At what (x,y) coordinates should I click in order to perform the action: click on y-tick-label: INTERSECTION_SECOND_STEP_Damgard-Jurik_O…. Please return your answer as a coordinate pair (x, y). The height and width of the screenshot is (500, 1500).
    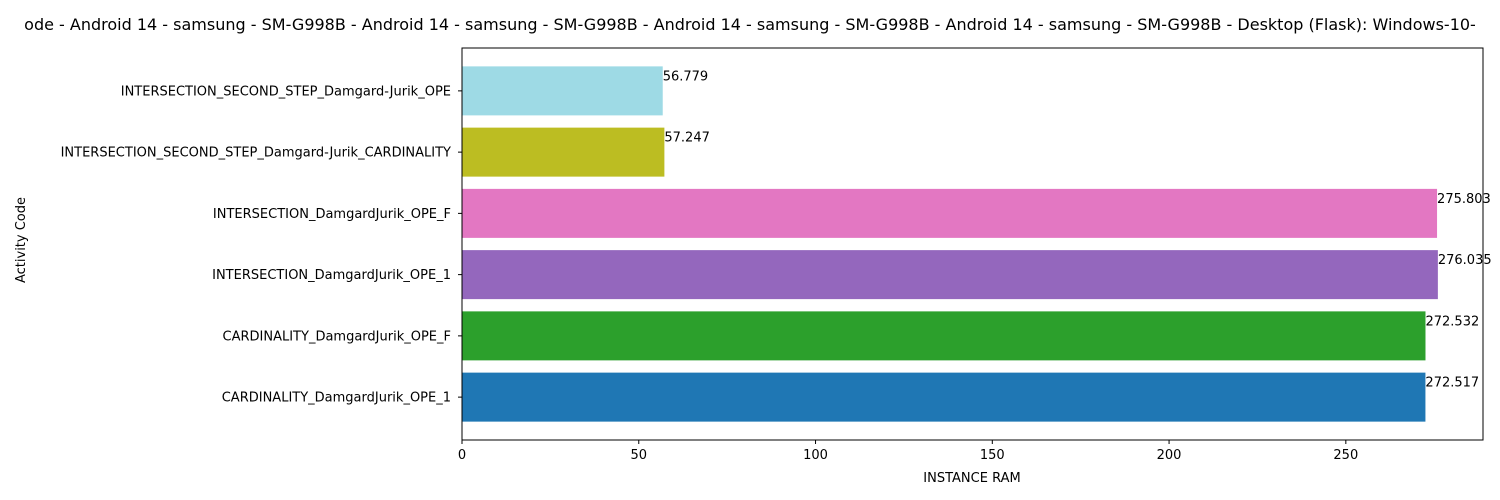
    Looking at the image, I should click on (286, 91).